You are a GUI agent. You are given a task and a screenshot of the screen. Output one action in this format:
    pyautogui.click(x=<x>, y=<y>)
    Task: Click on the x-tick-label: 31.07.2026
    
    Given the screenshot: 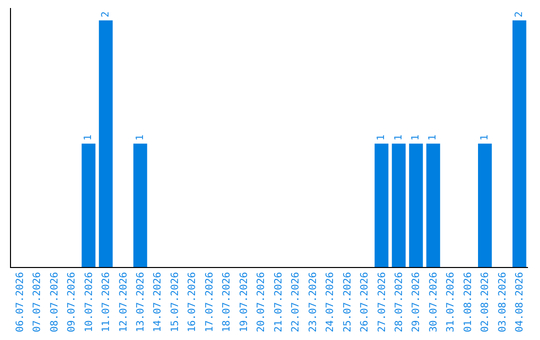 What is the action you would take?
    pyautogui.click(x=451, y=302)
    